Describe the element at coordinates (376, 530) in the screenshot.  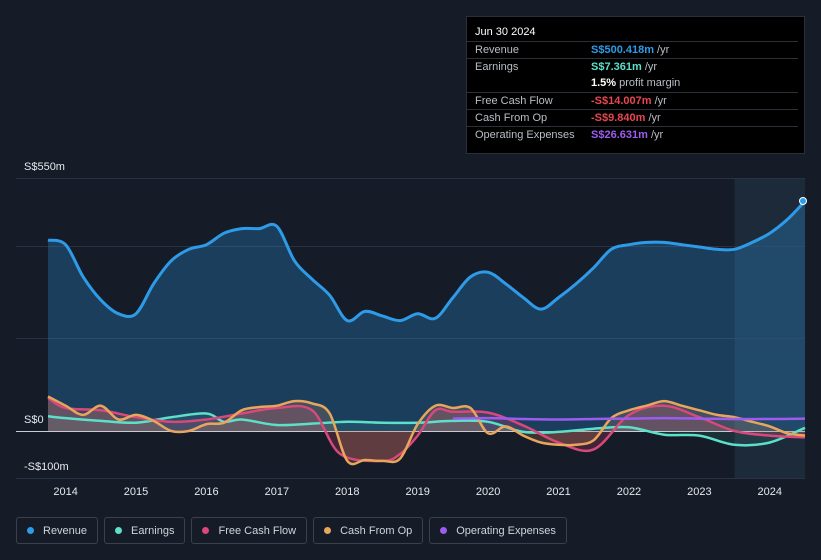
I see `legend-label: Cash From Op` at that location.